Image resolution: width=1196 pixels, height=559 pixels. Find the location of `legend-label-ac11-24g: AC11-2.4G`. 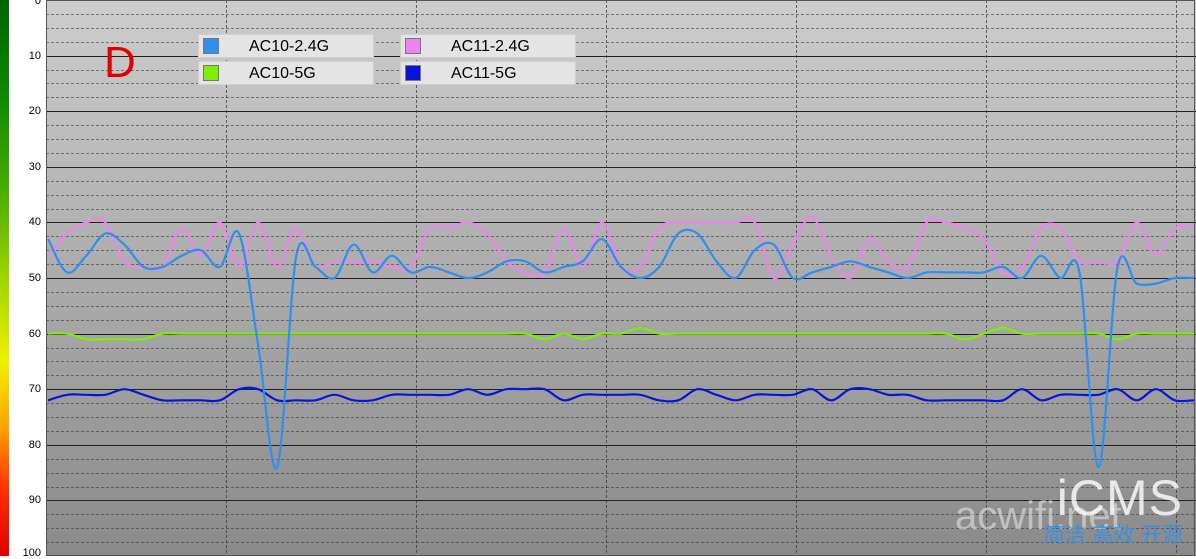

legend-label-ac11-24g: AC11-2.4G is located at coordinates (490, 46).